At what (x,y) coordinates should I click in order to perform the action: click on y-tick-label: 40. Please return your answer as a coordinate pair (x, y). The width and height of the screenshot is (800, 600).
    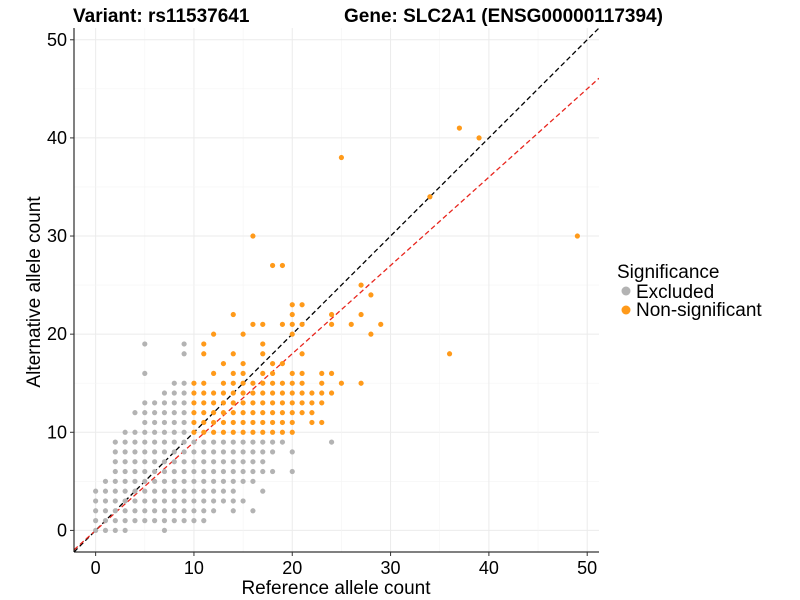
    Looking at the image, I should click on (57, 138).